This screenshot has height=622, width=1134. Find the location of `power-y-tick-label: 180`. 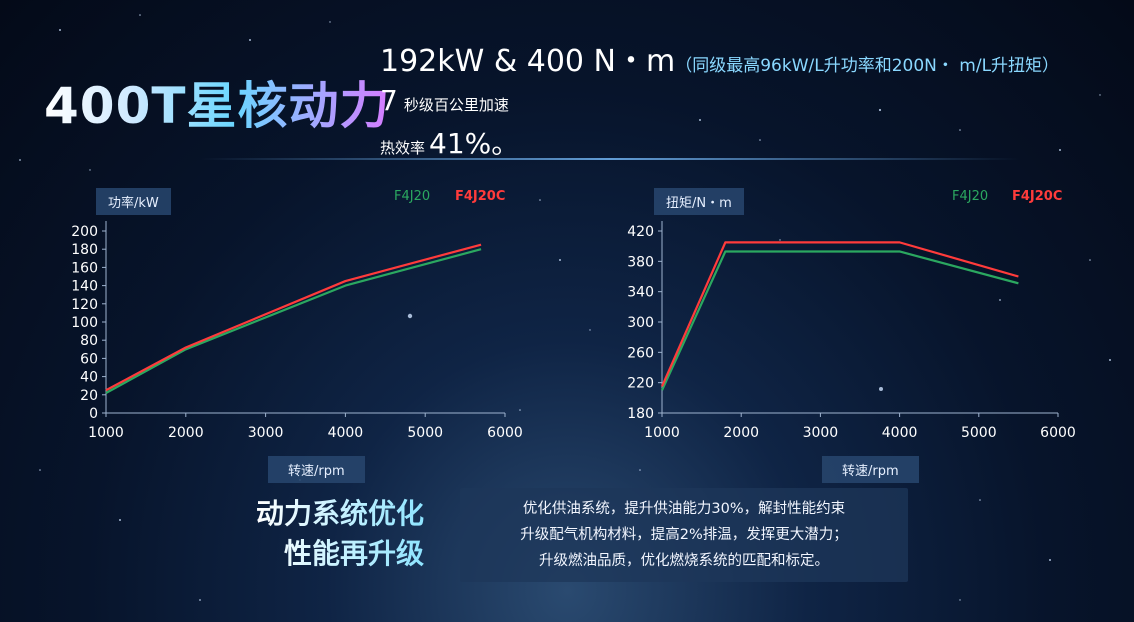

power-y-tick-label: 180 is located at coordinates (84, 250).